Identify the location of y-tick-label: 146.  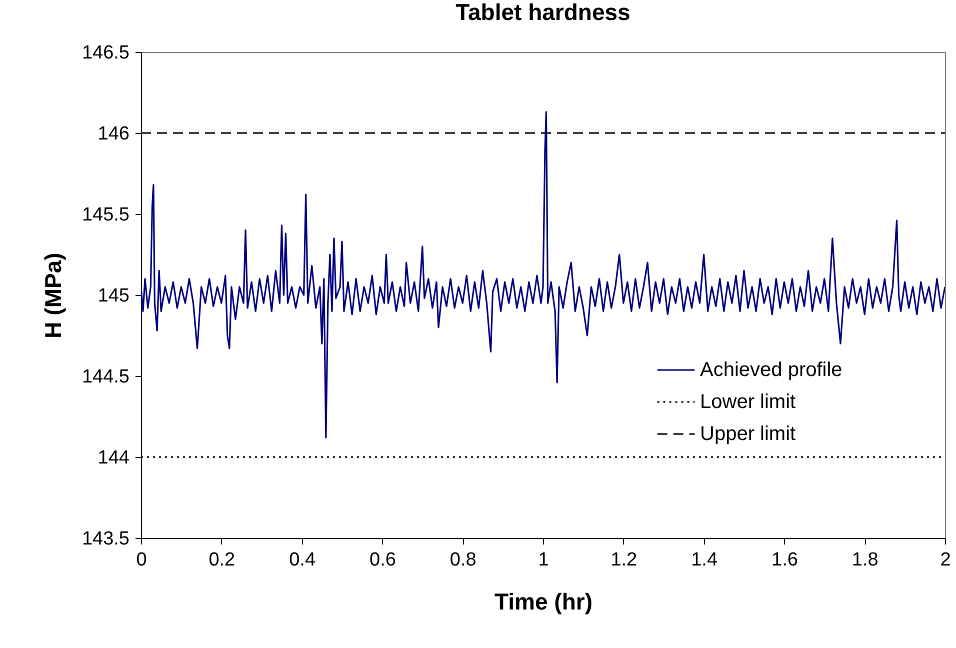
(114, 134).